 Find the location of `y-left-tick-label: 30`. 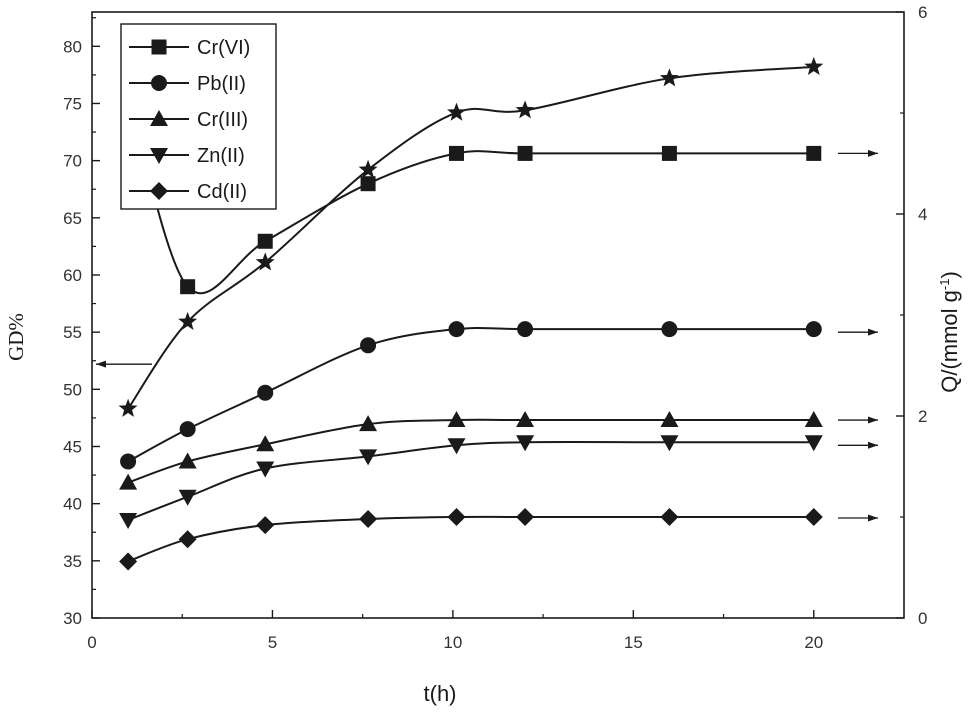

y-left-tick-label: 30 is located at coordinates (72, 618).